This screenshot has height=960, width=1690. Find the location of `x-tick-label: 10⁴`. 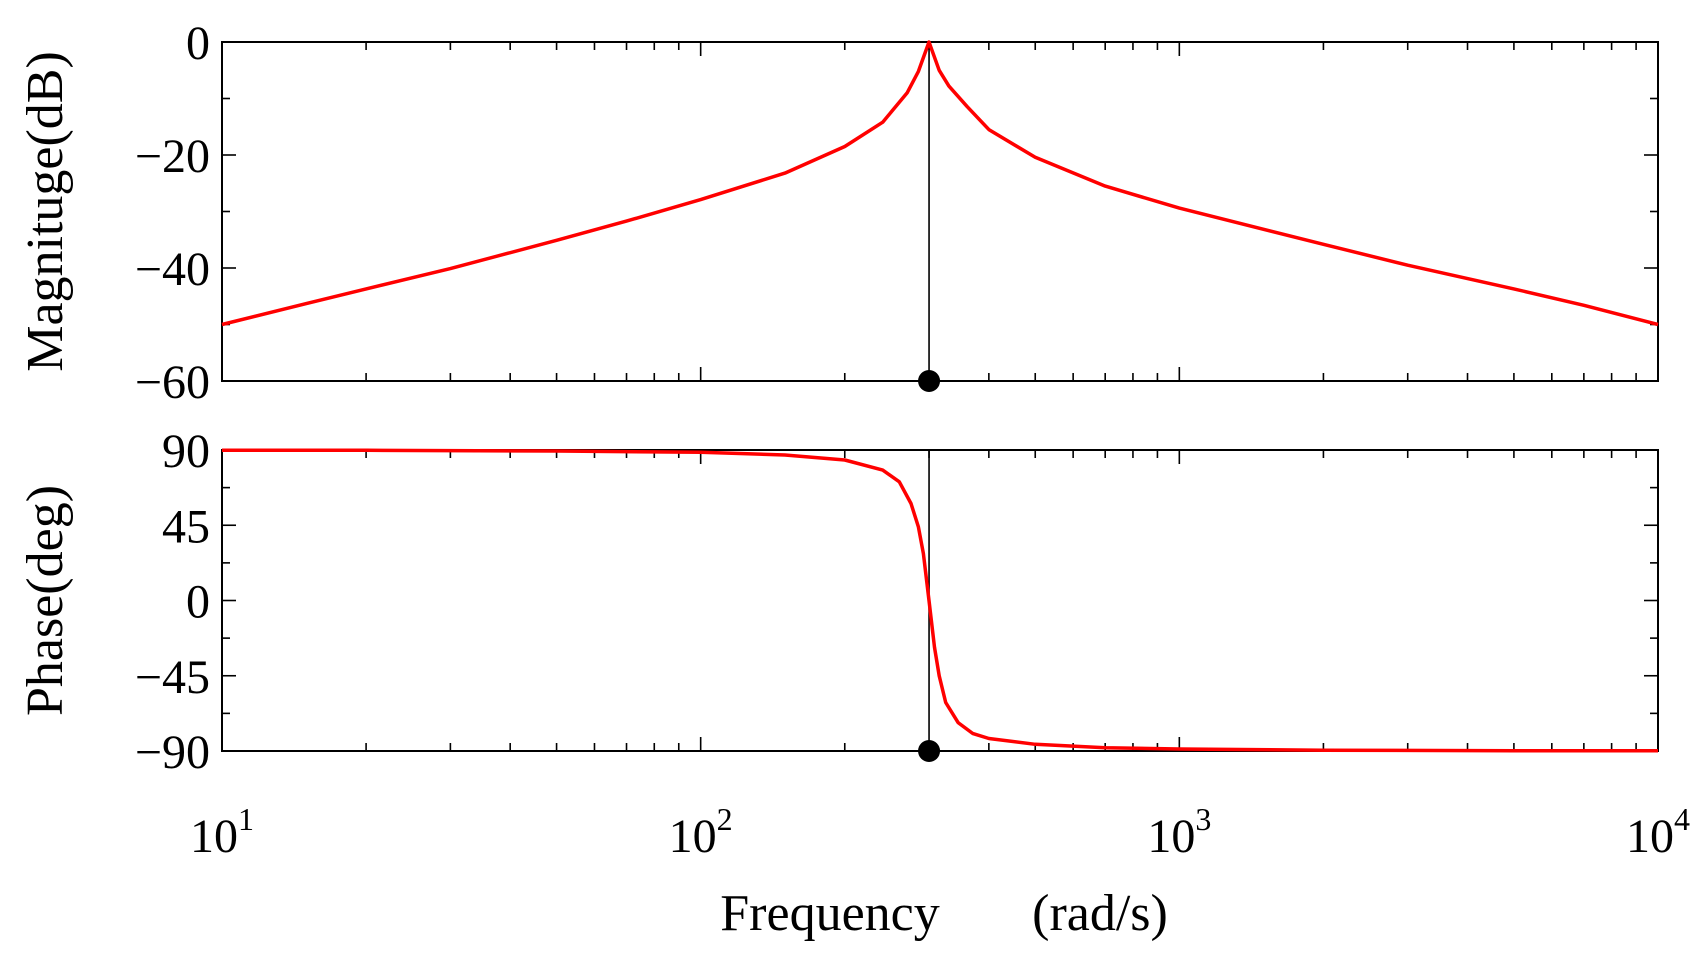

x-tick-label: 10⁴ is located at coordinates (1658, 832).